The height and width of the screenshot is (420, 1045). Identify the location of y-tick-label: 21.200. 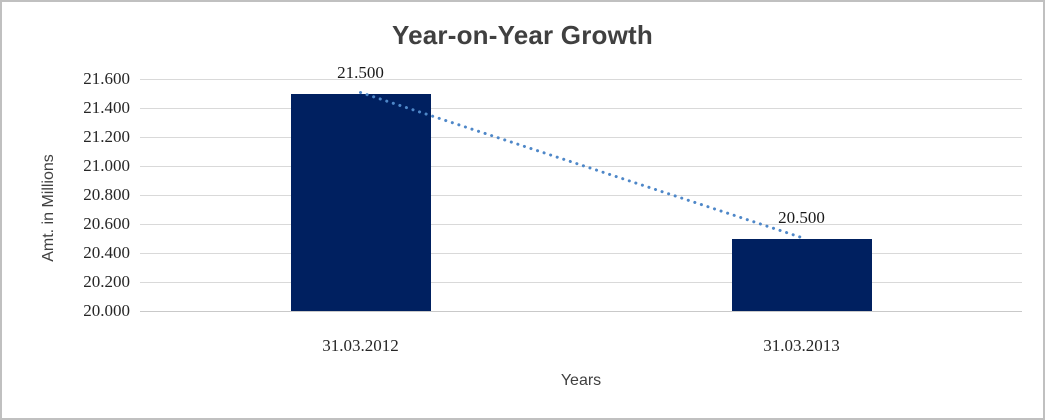
(106, 136).